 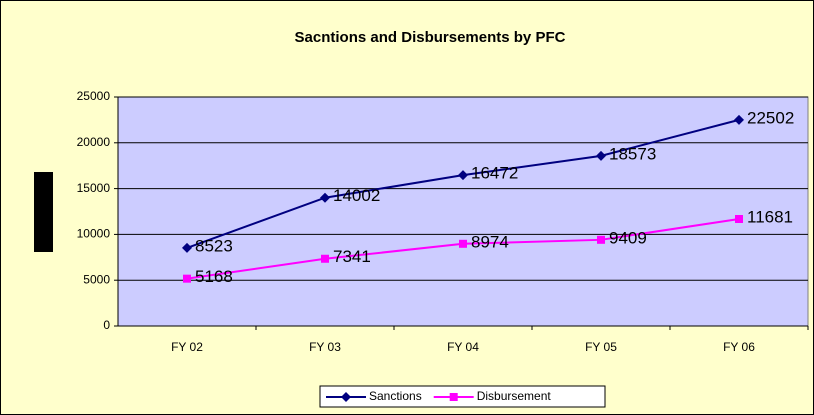 I want to click on data-label: 14002, so click(x=356, y=195).